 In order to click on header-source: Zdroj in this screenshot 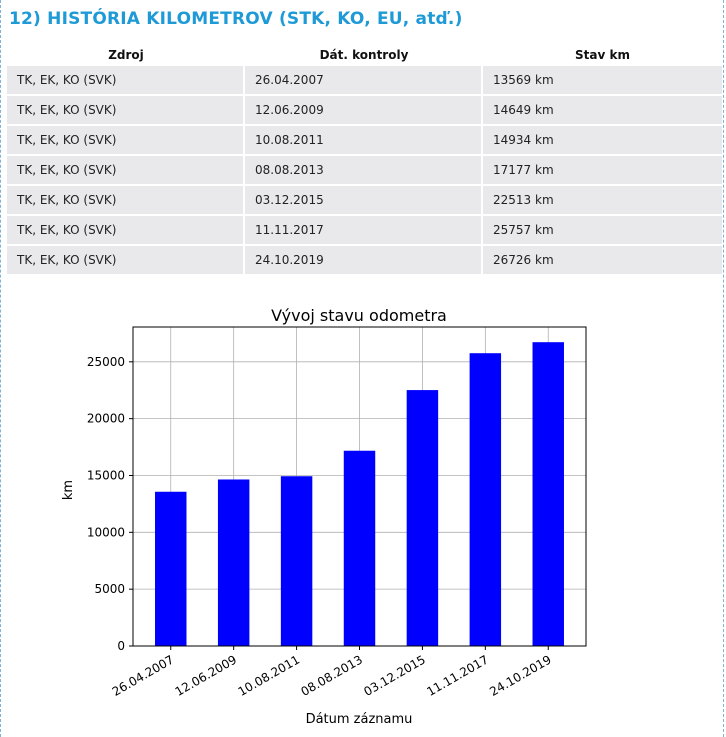, I will do `click(126, 55)`.